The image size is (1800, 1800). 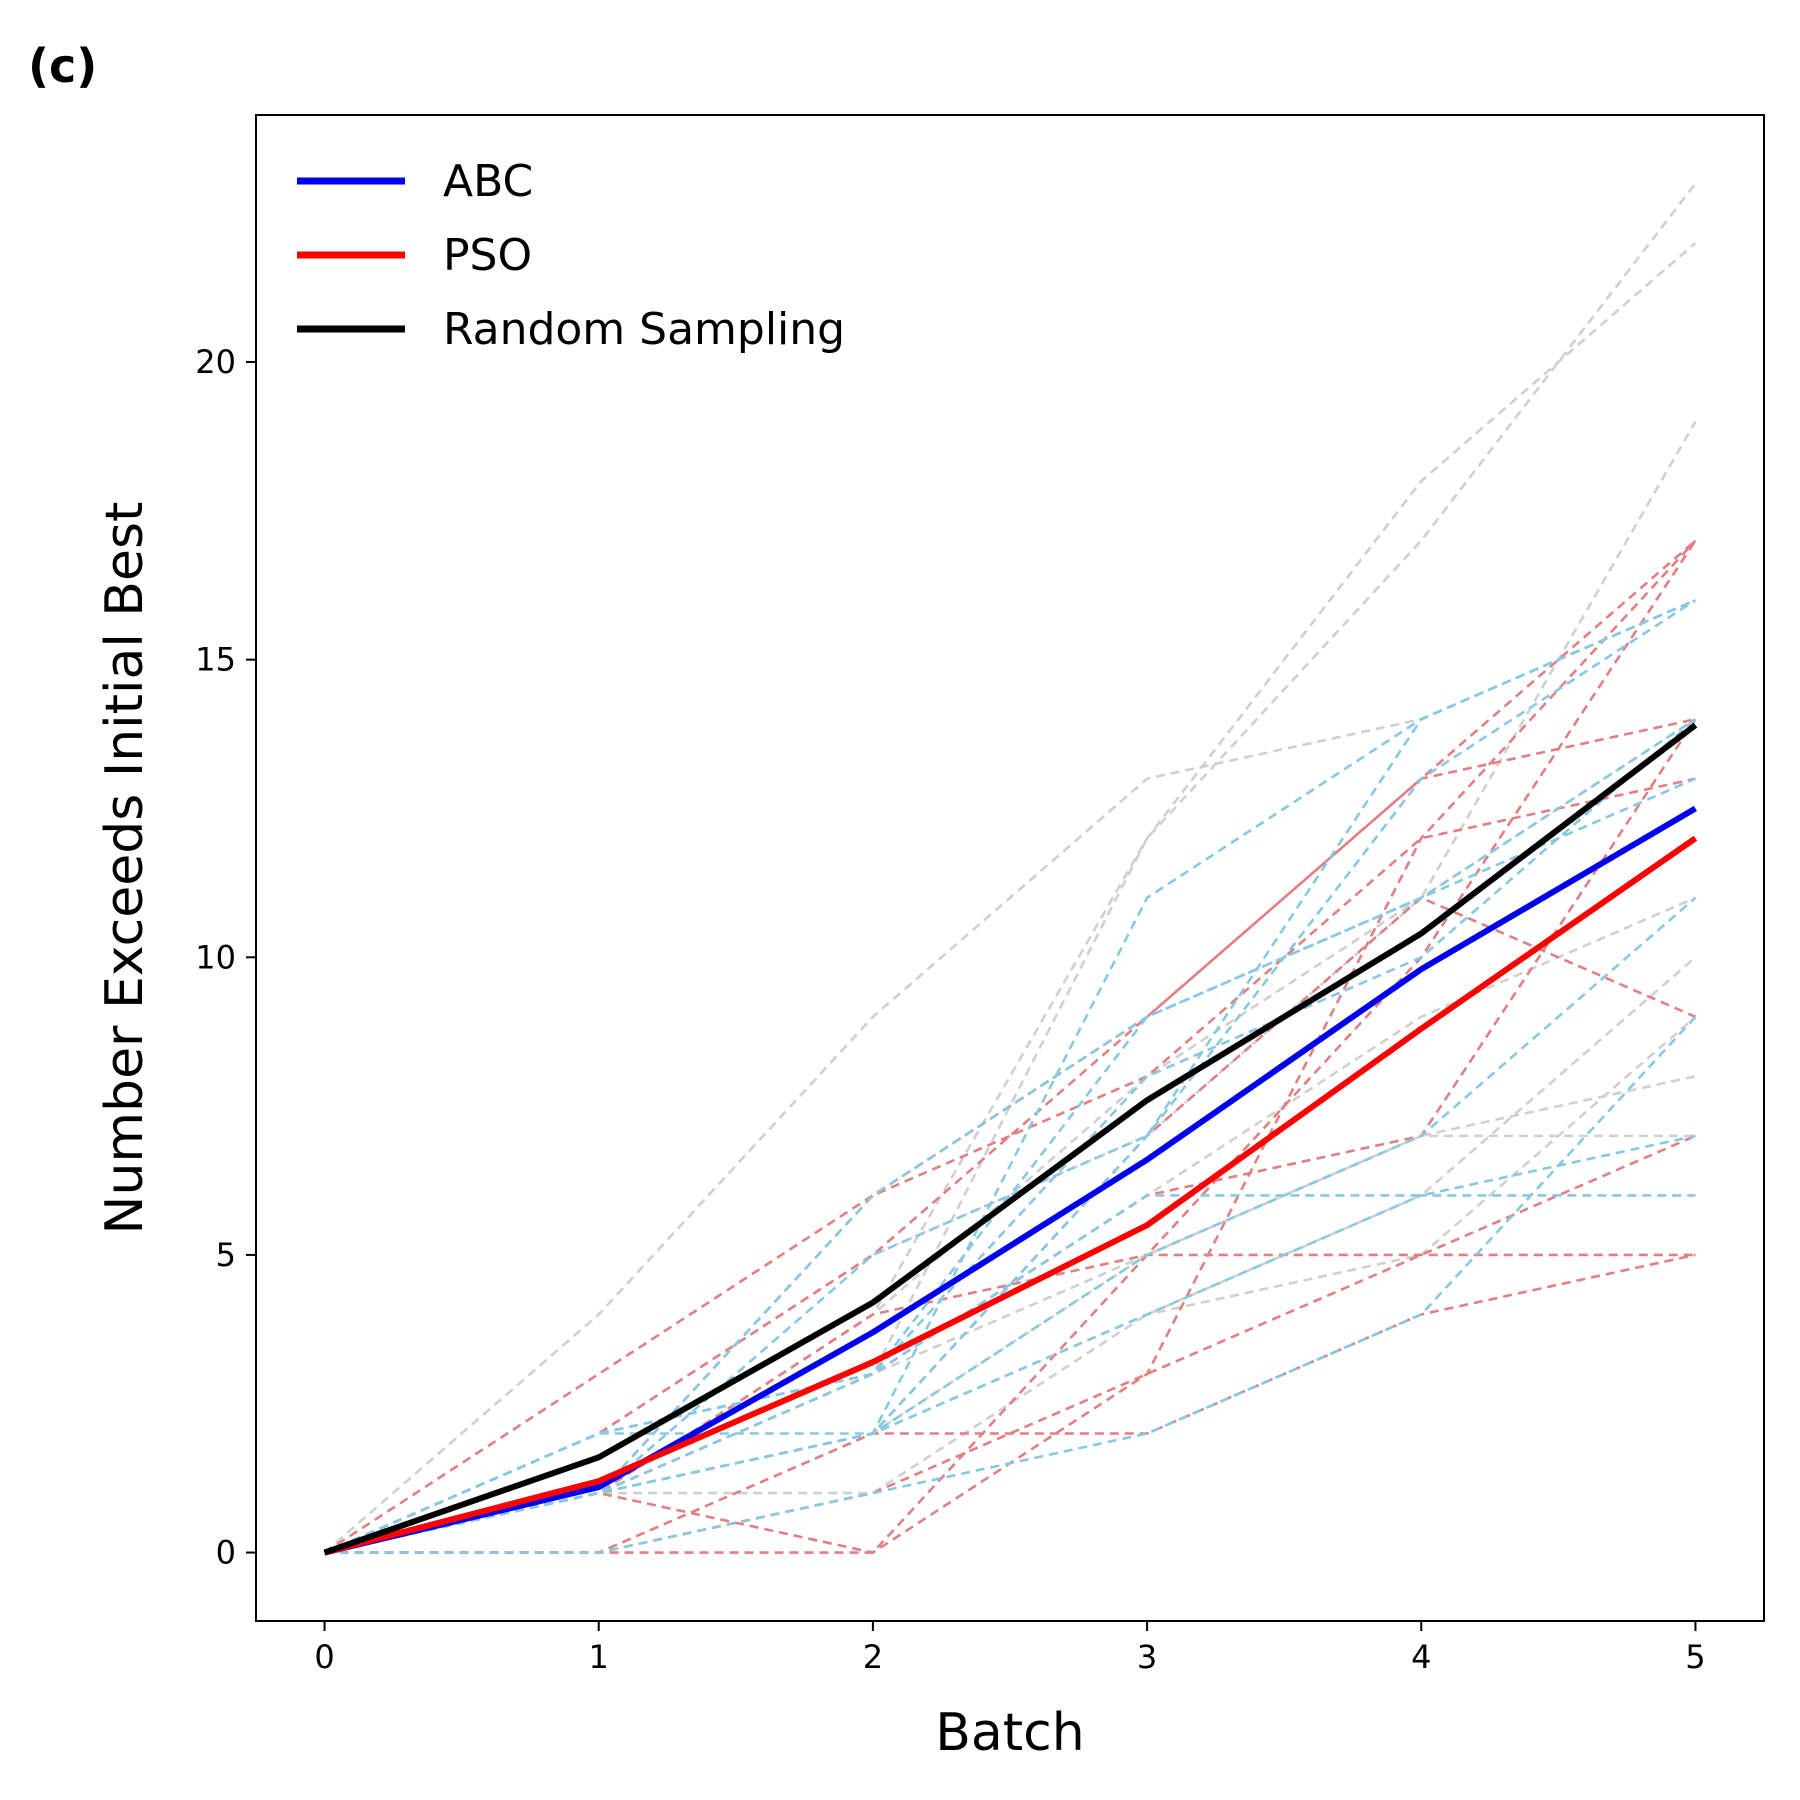 What do you see at coordinates (215, 660) in the screenshot?
I see `y-tick-label: 15` at bounding box center [215, 660].